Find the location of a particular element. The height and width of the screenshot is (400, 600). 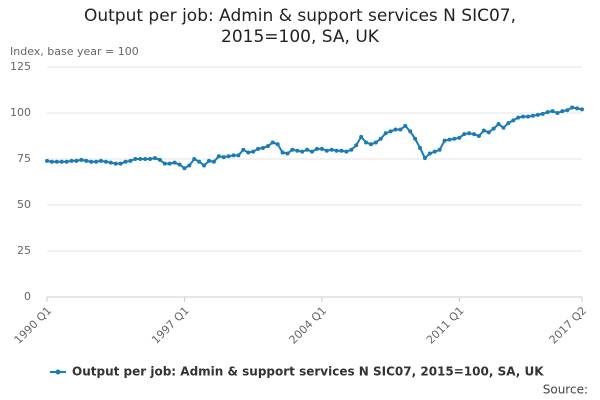

x-tick-label: 1997 Q1 is located at coordinates (170, 325).